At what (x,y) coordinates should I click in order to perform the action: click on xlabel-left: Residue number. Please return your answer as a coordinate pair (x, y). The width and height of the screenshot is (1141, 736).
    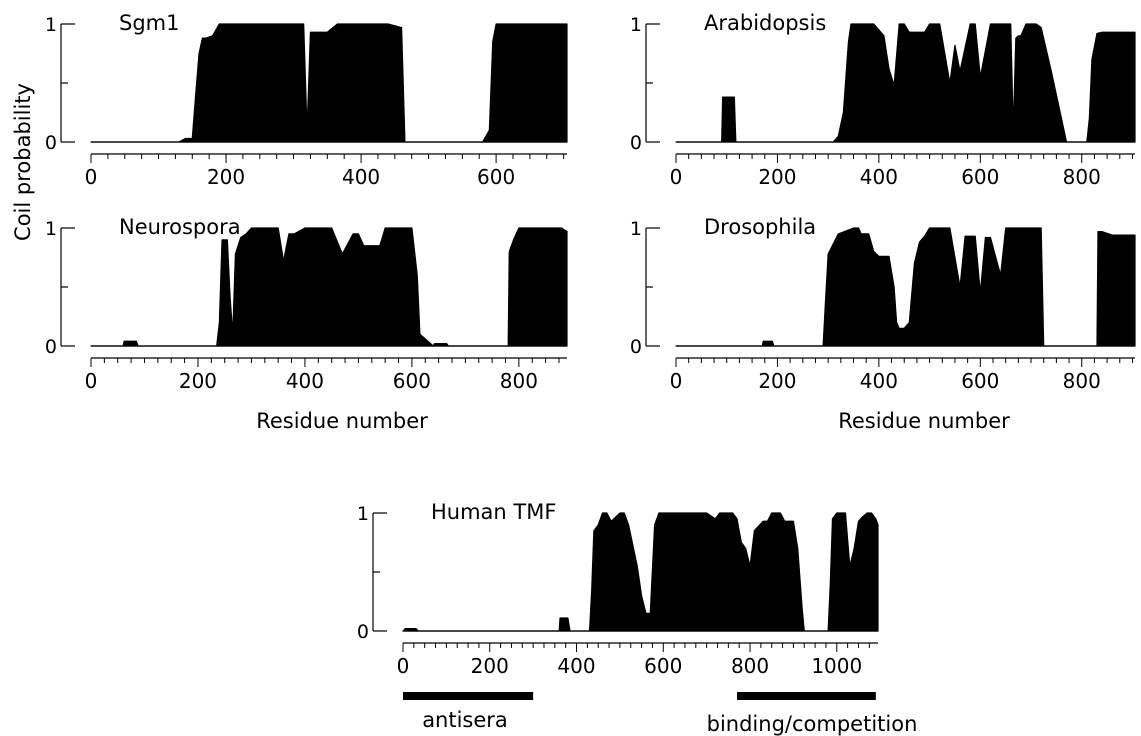
    Looking at the image, I should click on (342, 421).